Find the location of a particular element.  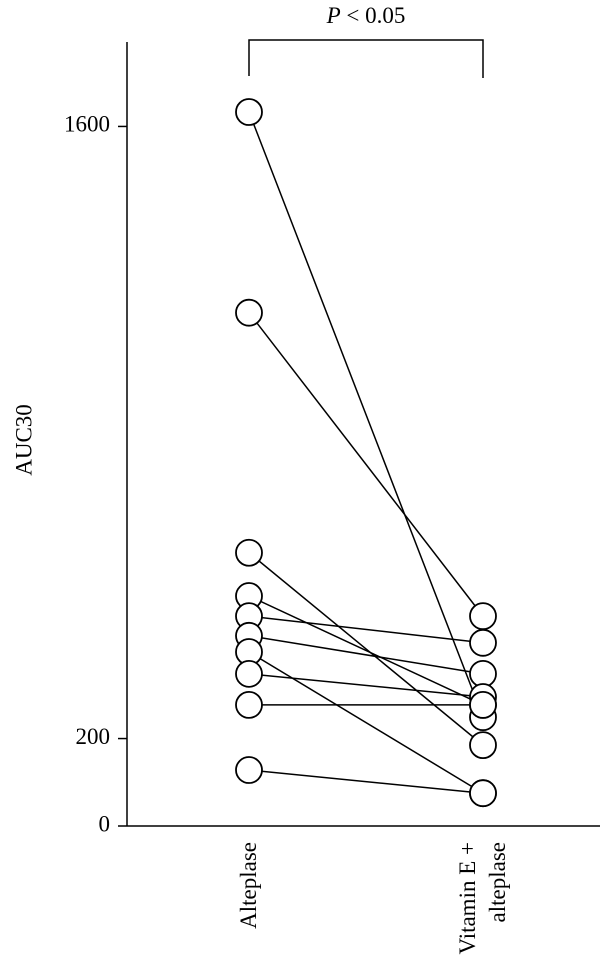

y-tick-label: 1600 is located at coordinates (87, 124).